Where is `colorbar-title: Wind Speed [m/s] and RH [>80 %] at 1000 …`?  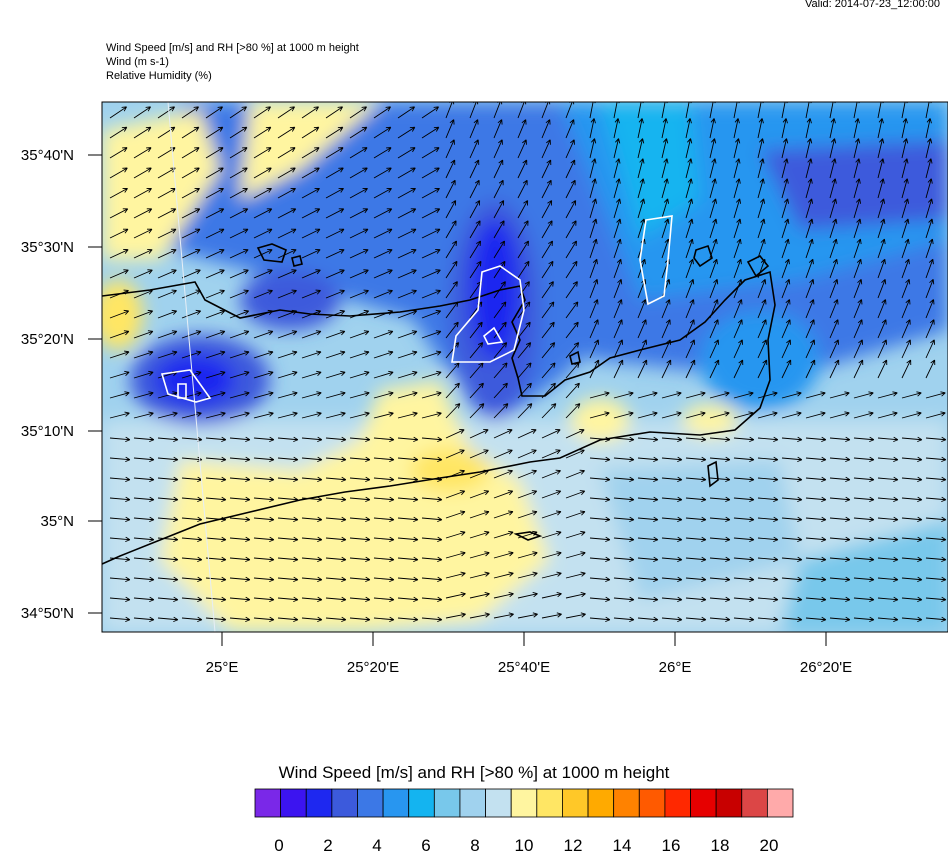
colorbar-title: Wind Speed [m/s] and RH [>80 %] at 1000 … is located at coordinates (474, 772).